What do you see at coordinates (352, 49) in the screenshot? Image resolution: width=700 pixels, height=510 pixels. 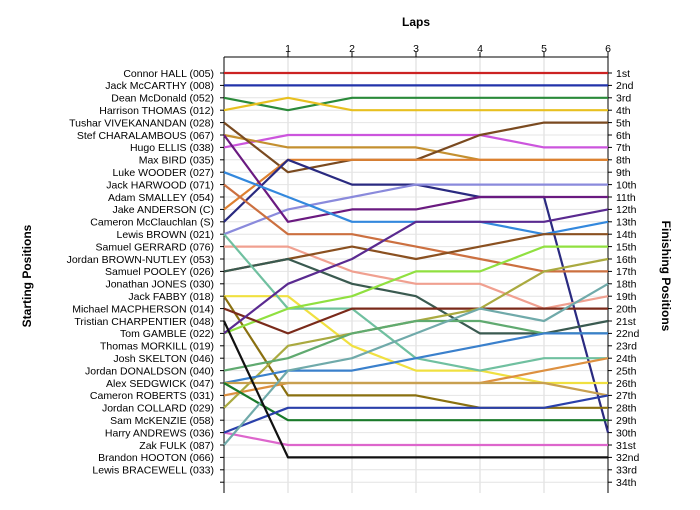 I see `lap-tick-label: 2` at bounding box center [352, 49].